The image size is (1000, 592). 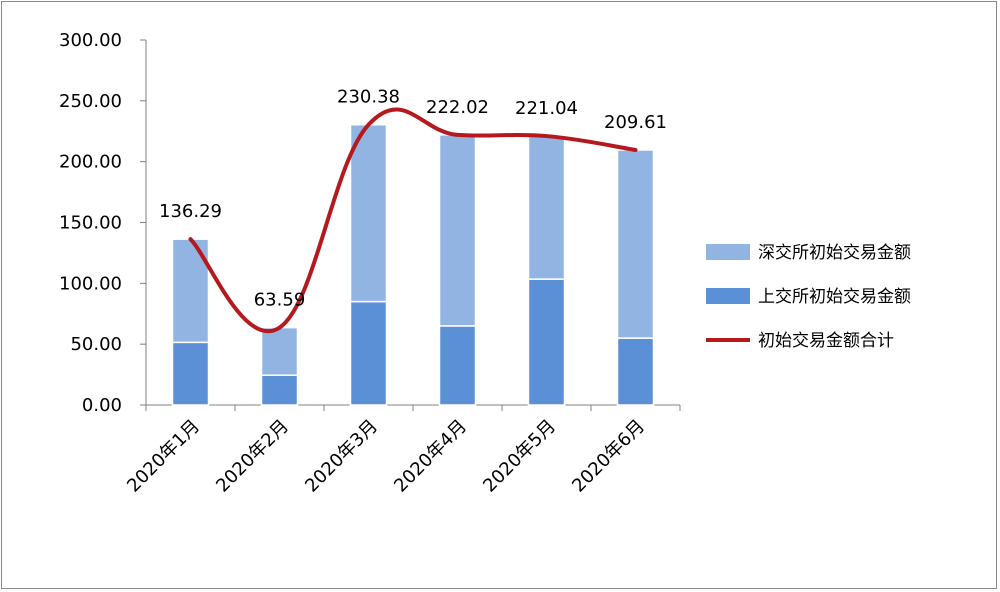 What do you see at coordinates (90, 223) in the screenshot?
I see `y-tick-label: 150.00` at bounding box center [90, 223].